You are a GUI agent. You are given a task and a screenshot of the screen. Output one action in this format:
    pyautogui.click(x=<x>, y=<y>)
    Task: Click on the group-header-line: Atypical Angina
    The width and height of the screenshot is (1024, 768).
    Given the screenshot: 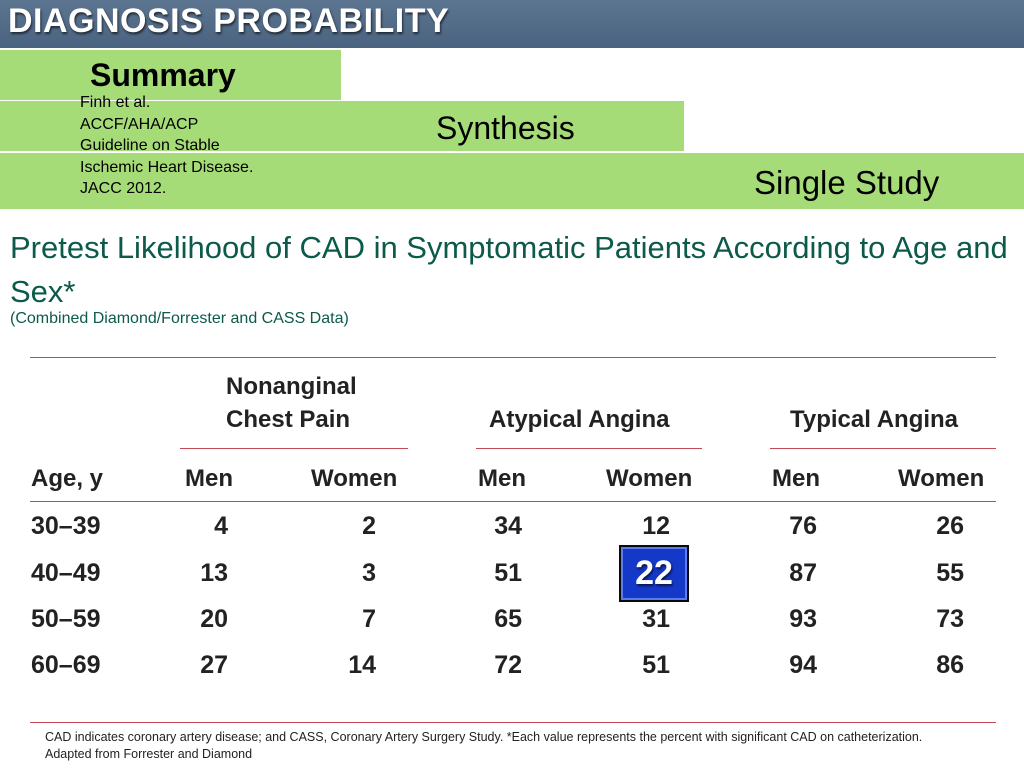 What is the action you would take?
    pyautogui.click(x=579, y=419)
    